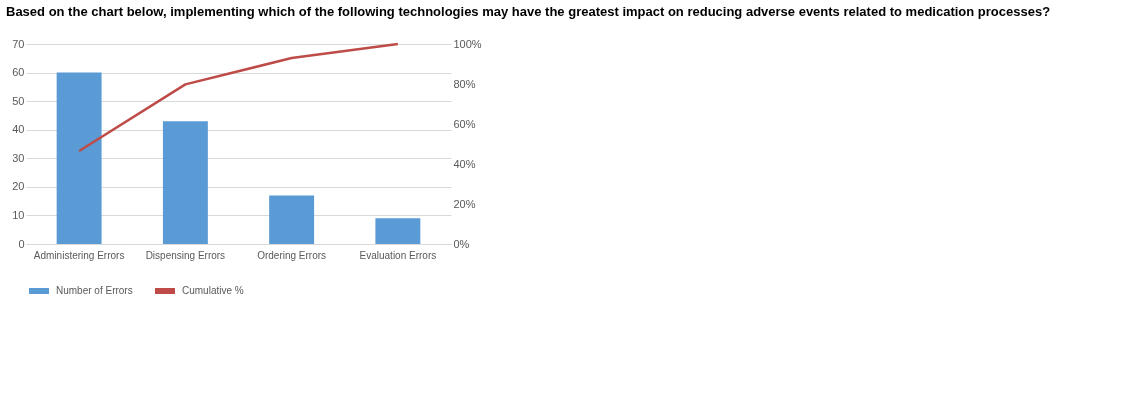 This screenshot has height=400, width=1122. Describe the element at coordinates (185, 255) in the screenshot. I see `x-tick-label: Dispensing Errors` at that location.